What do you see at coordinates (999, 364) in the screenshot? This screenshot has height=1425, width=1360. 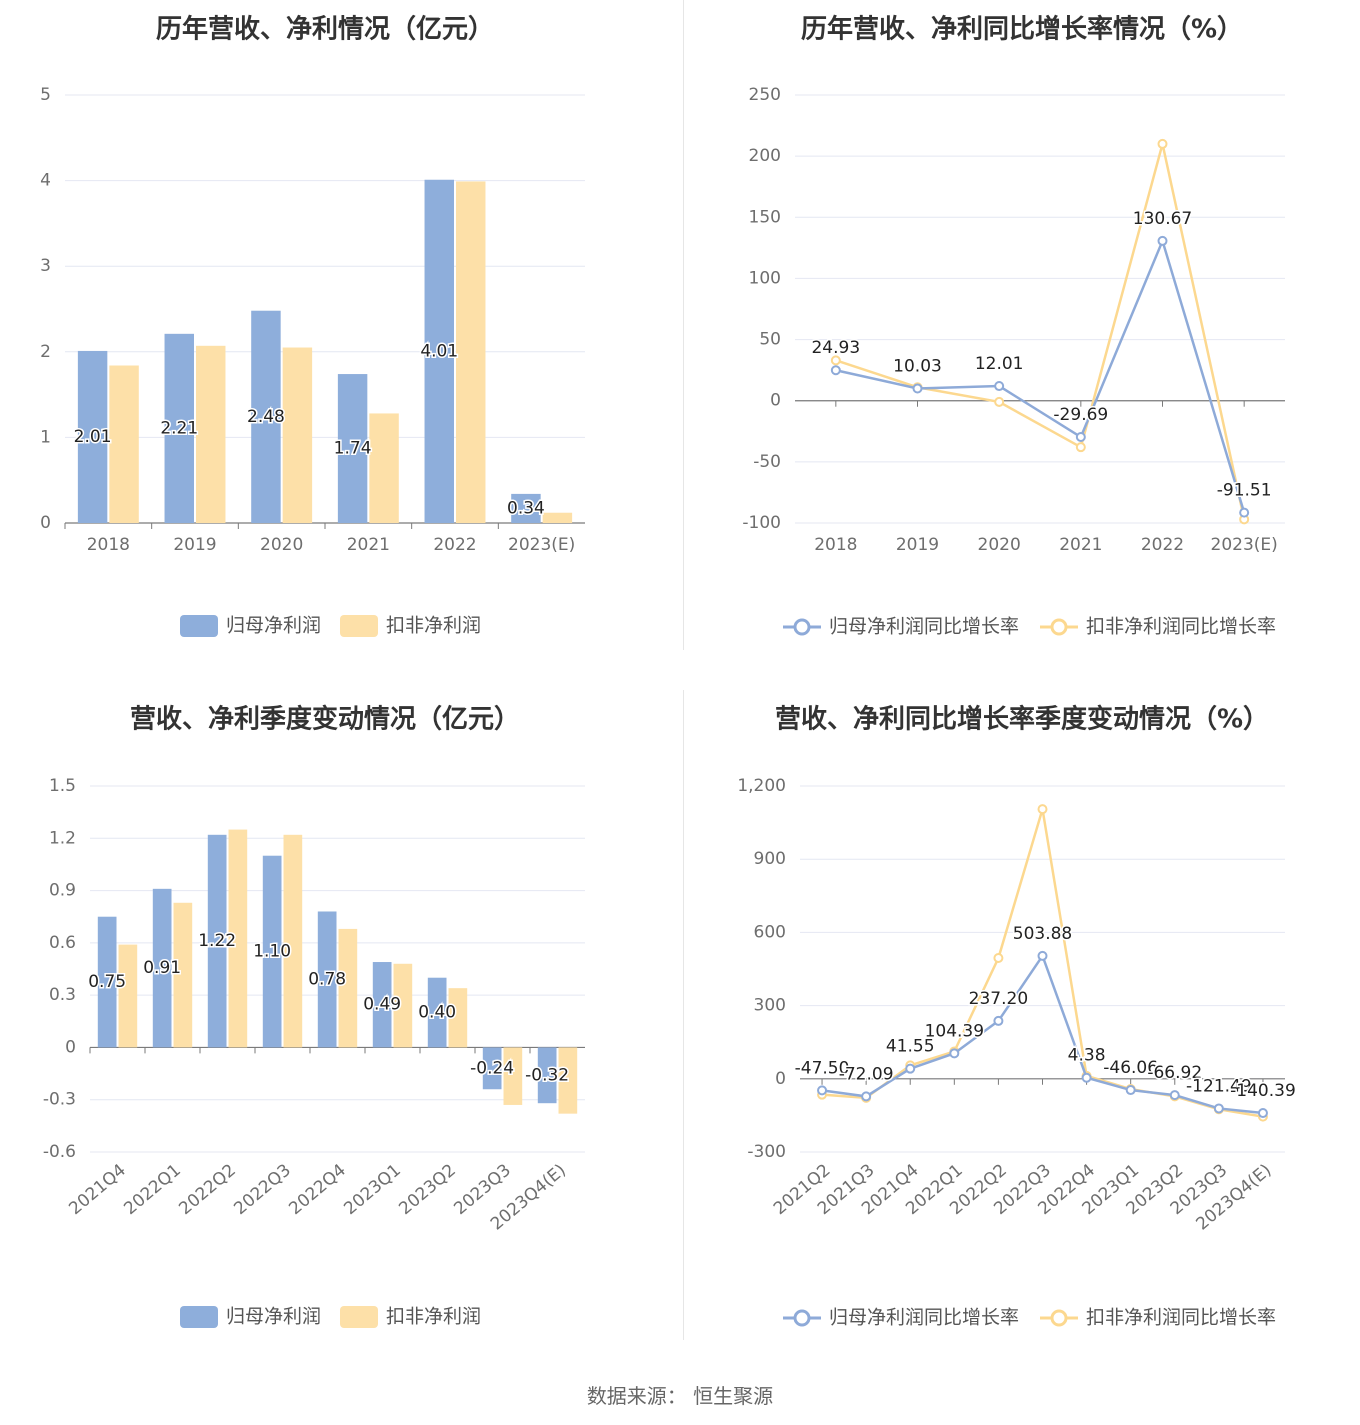 I see `data-label: 12.01` at bounding box center [999, 364].